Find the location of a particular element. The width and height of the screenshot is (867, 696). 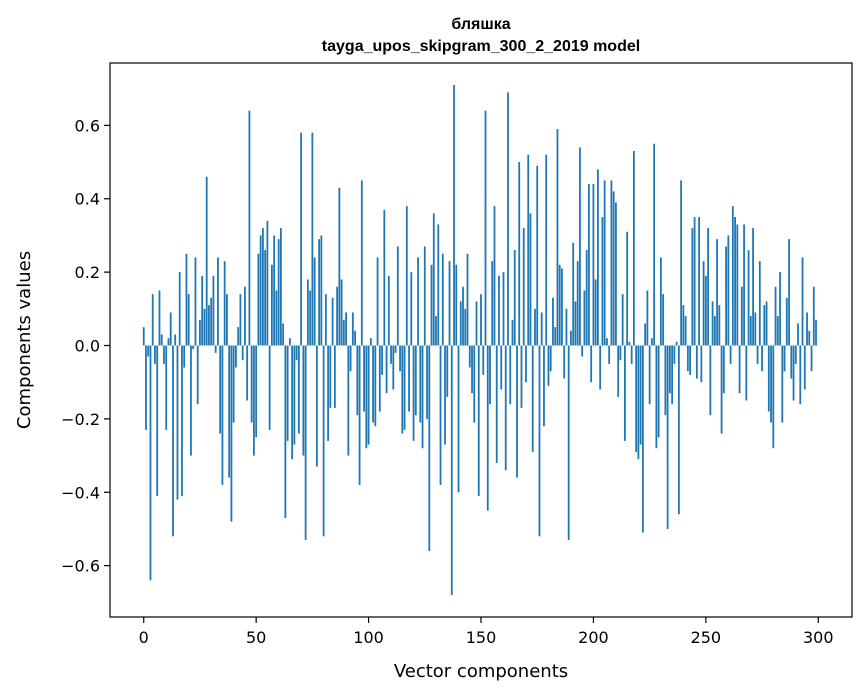

y-tick-label-6: 0.6 is located at coordinates (87, 125).